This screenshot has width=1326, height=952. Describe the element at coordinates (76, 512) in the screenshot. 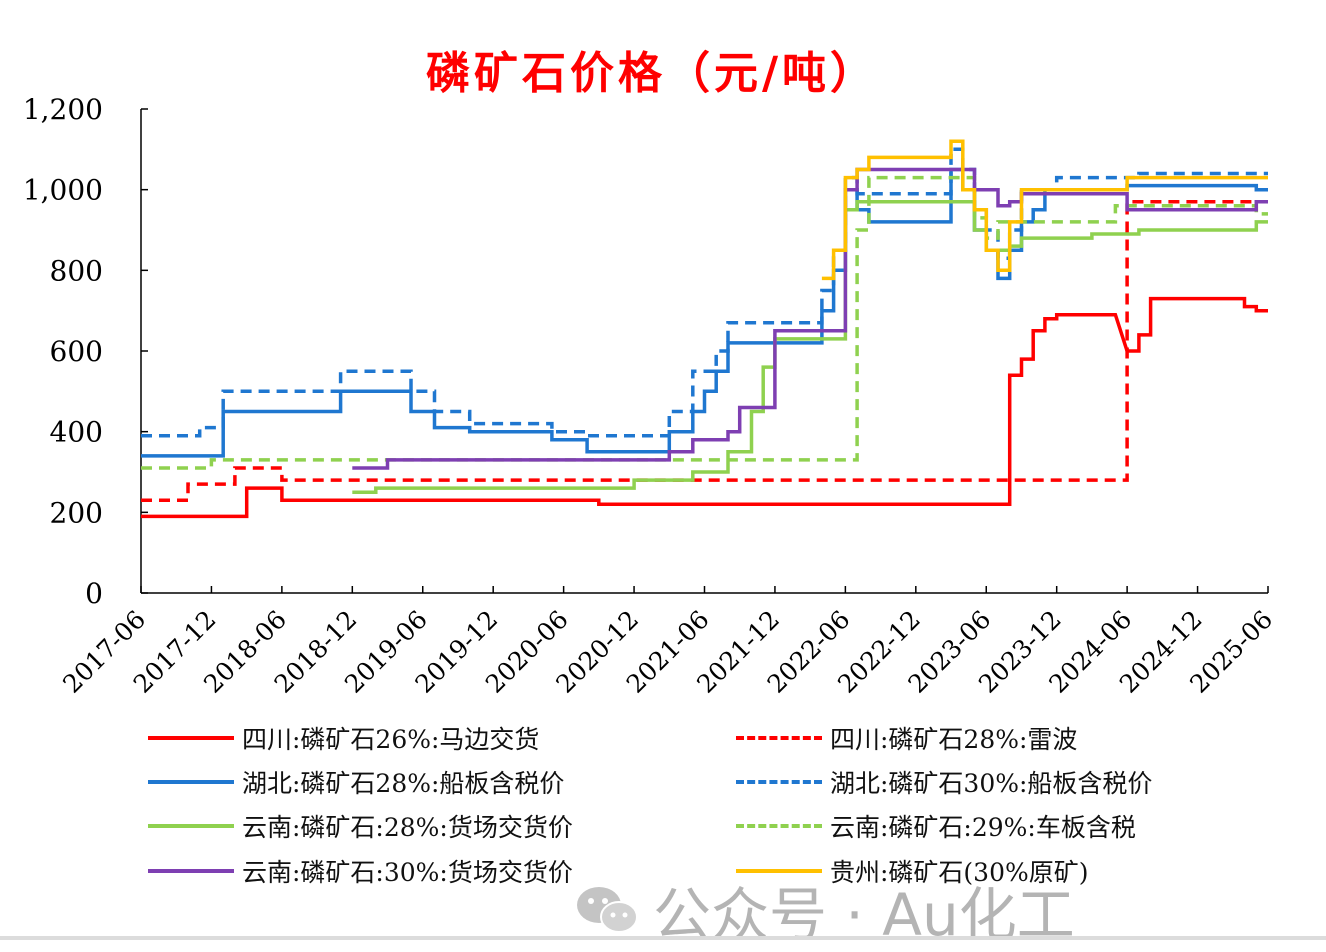

I see `y-tick-label: 200` at that location.